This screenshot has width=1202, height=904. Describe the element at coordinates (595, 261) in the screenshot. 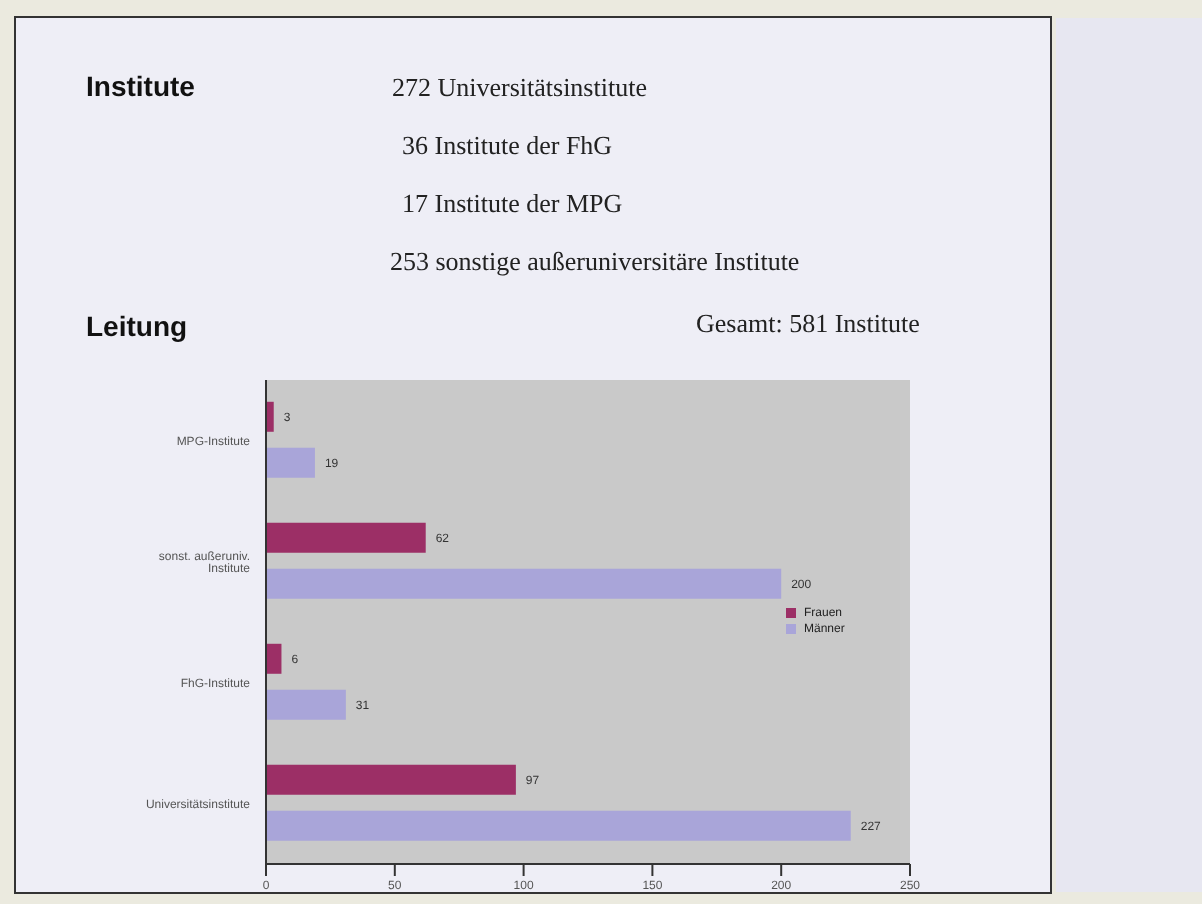

I see `text: 253 sonstige außeruniversitäre Institute` at that location.